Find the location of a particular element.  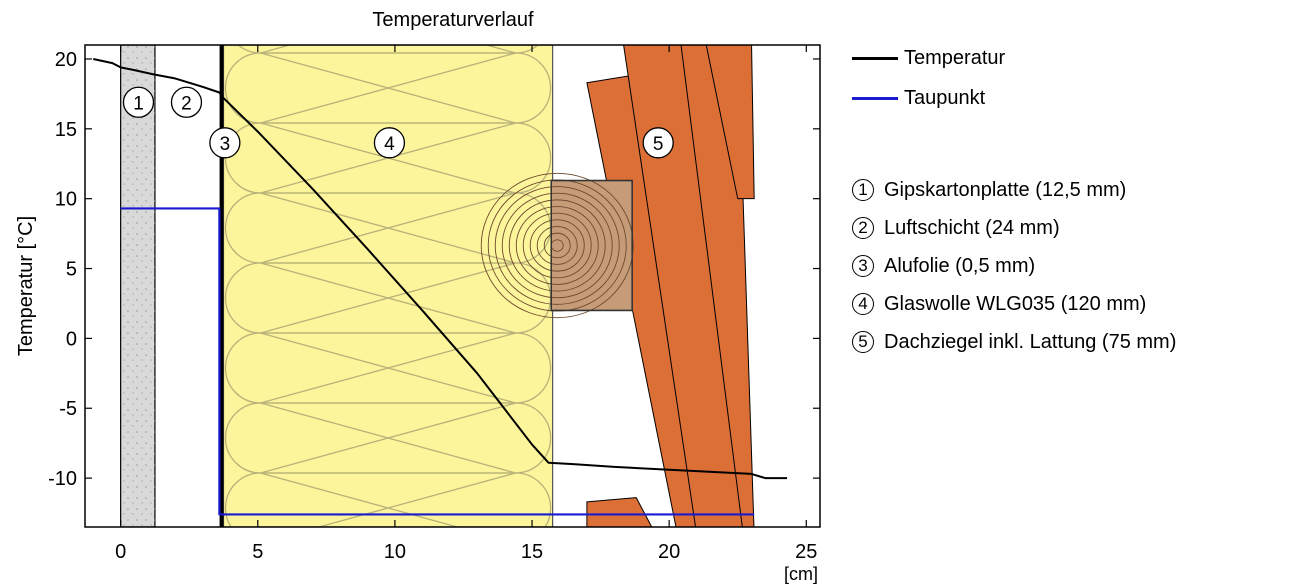

chart-title: Temperaturverlauf is located at coordinates (453, 20).